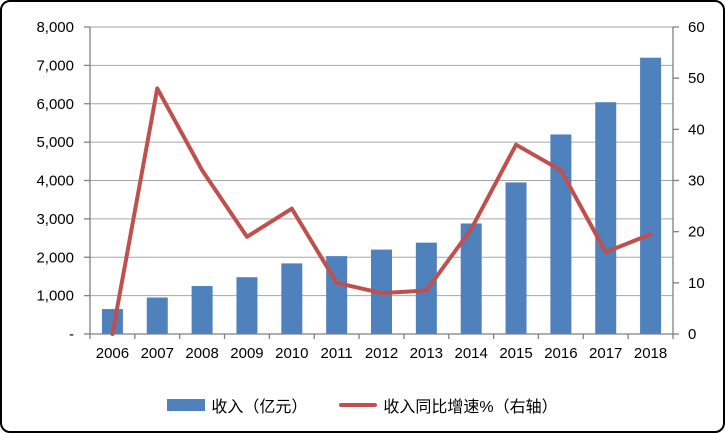  What do you see at coordinates (55, 65) in the screenshot?
I see `left-axis-tick-label: 7,000` at bounding box center [55, 65].